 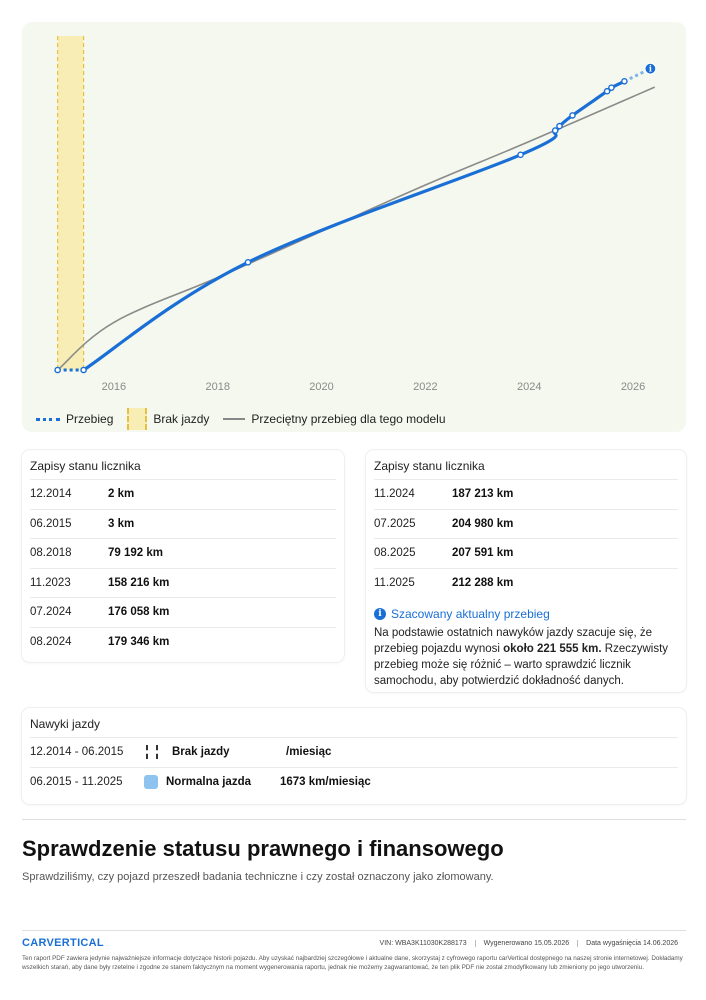 What do you see at coordinates (631, 943) in the screenshot?
I see `expiry-date: Data wygaśnięcia 14.06.2026` at bounding box center [631, 943].